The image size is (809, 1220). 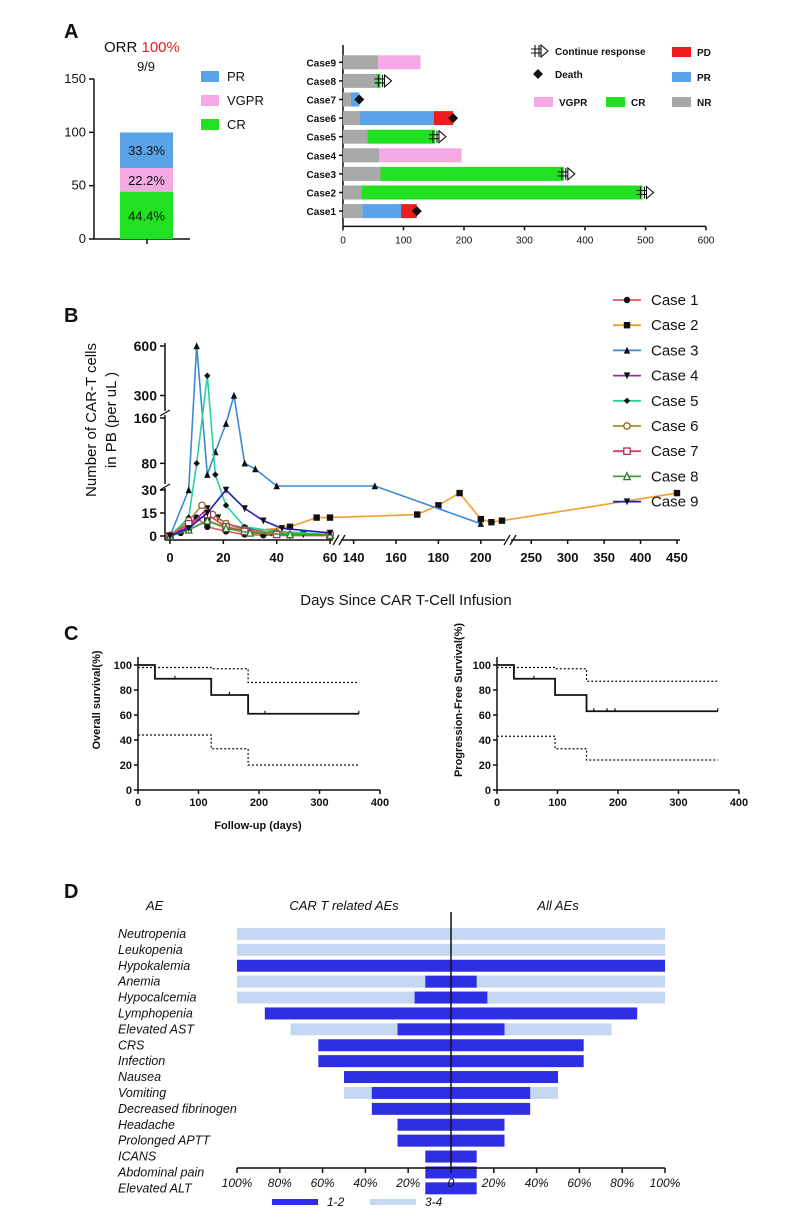 What do you see at coordinates (126, 766) in the screenshot?
I see `km-y-tick-label: 20` at bounding box center [126, 766].